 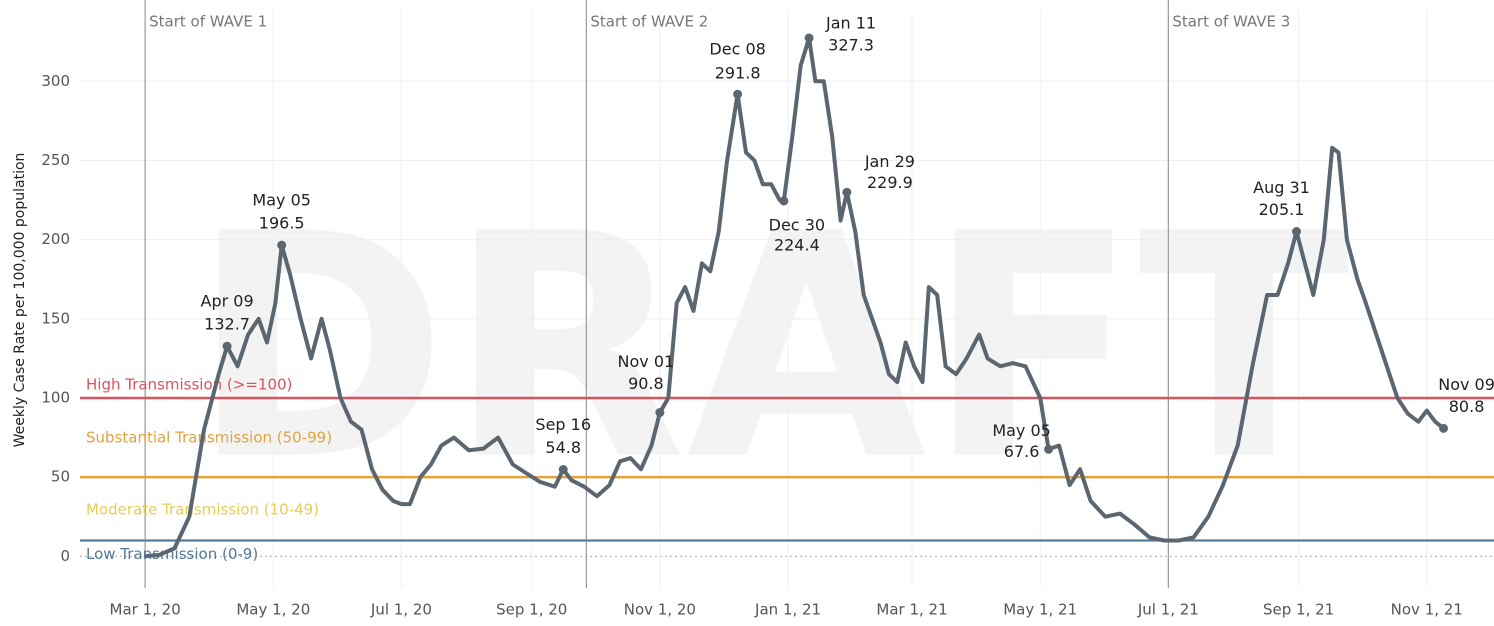 What do you see at coordinates (60, 477) in the screenshot?
I see `y-tick-label: 50` at bounding box center [60, 477].